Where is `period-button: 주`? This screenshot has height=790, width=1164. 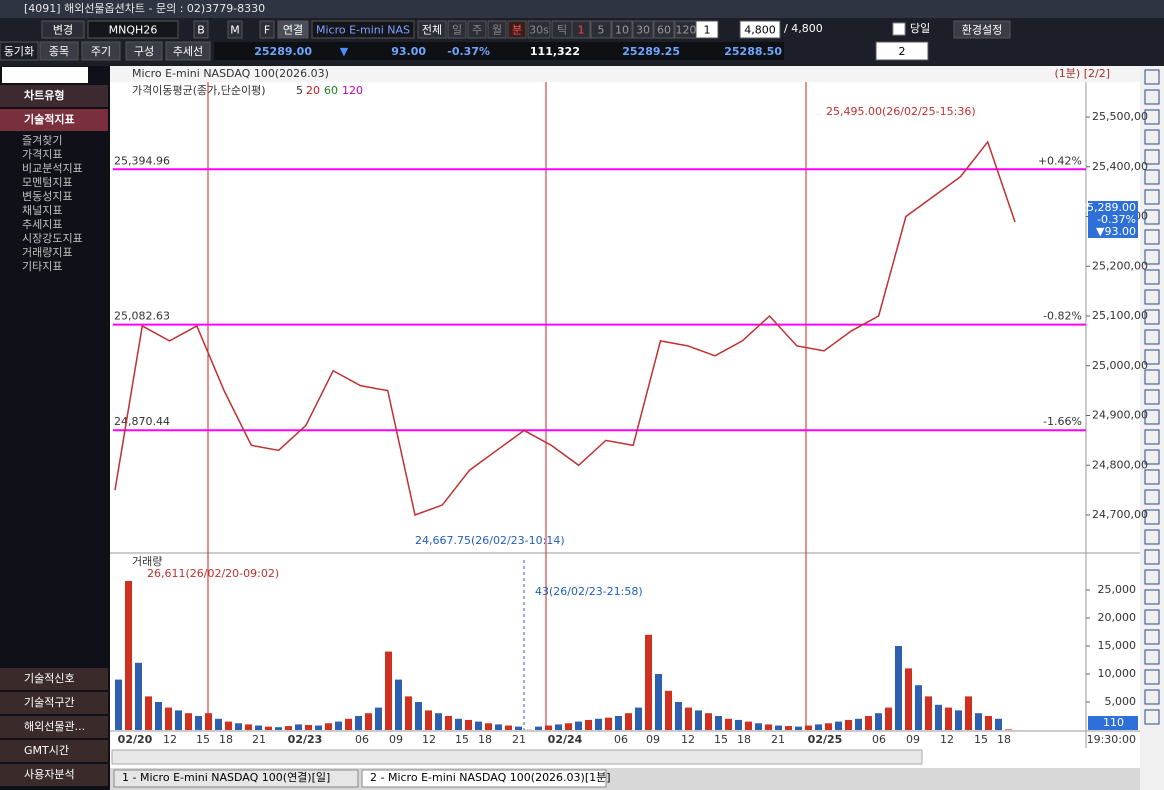
period-button: 주 is located at coordinates (477, 30).